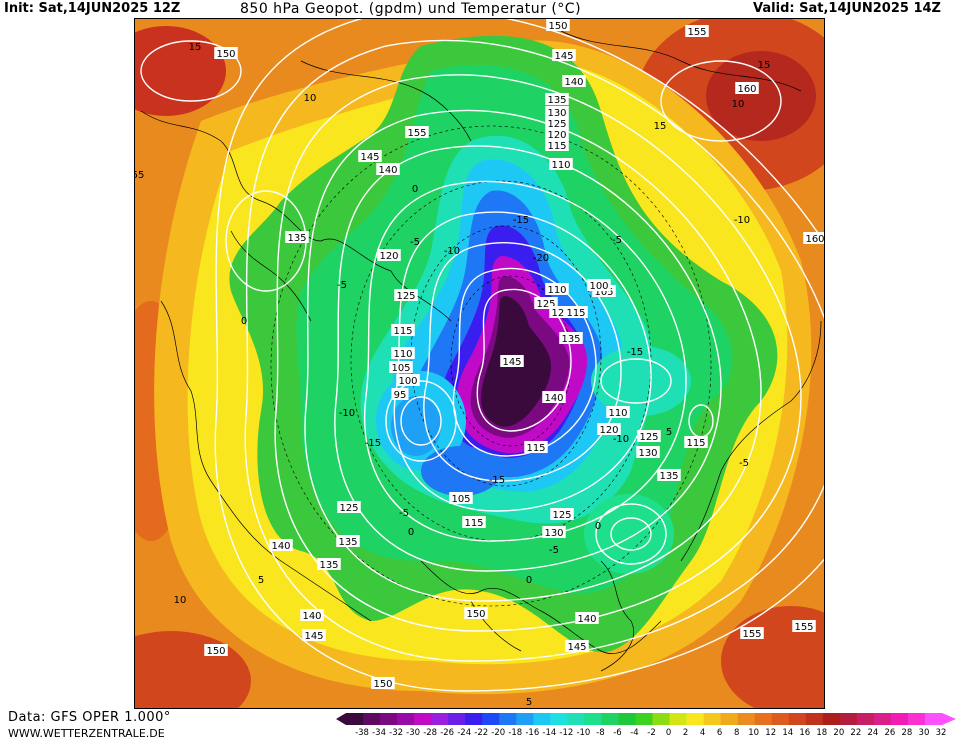 The image size is (959, 741). I want to click on colorbar-label: 28, so click(907, 733).